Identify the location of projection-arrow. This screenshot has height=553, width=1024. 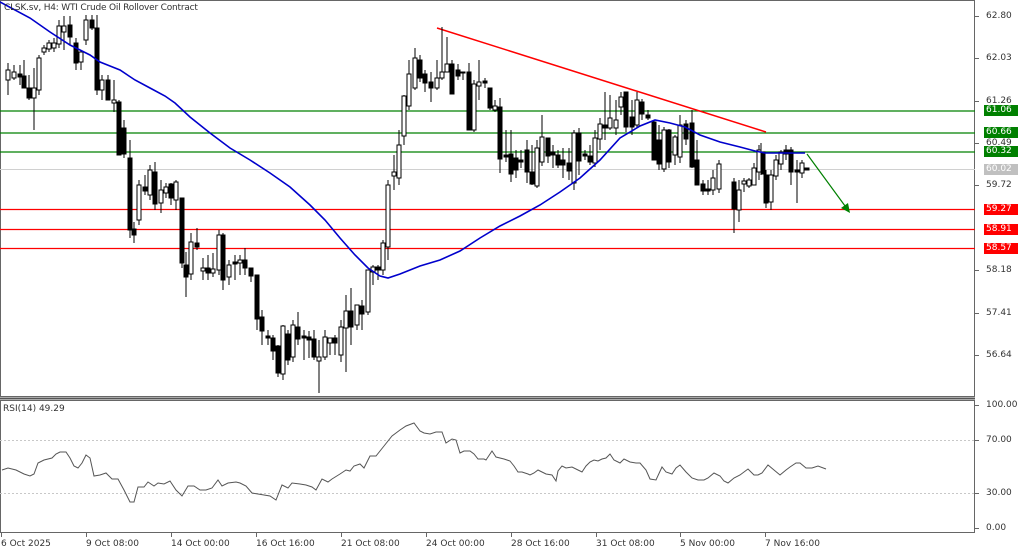
(827, 182).